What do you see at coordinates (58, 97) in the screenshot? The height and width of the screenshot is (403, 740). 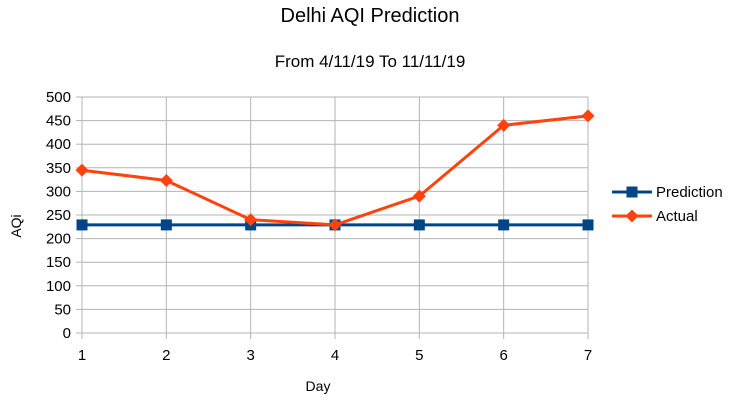 I see `y-tick-label: 500` at bounding box center [58, 97].